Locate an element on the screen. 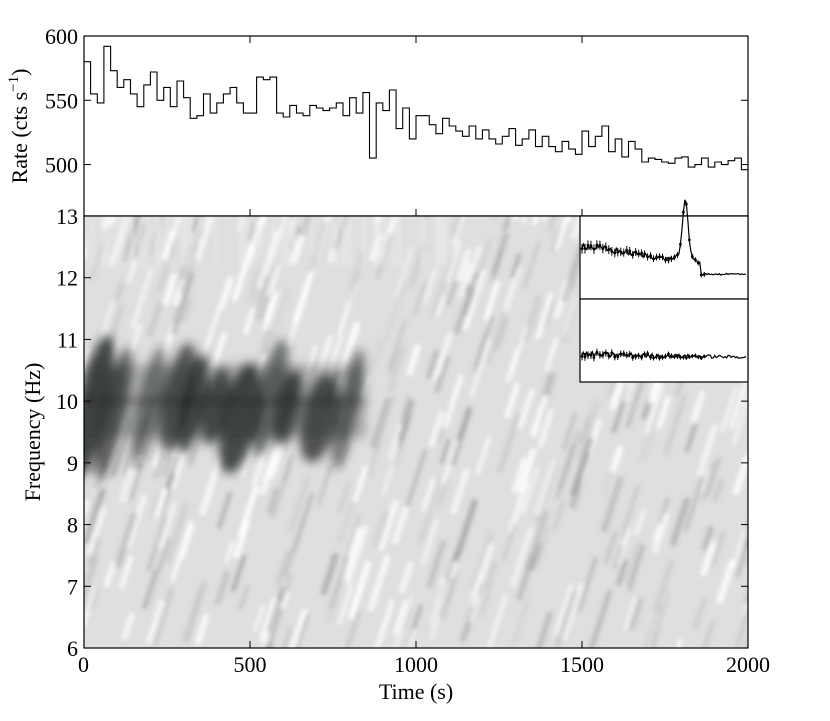 The width and height of the screenshot is (830, 721). frequency-tick-label: 12 is located at coordinates (67, 278).